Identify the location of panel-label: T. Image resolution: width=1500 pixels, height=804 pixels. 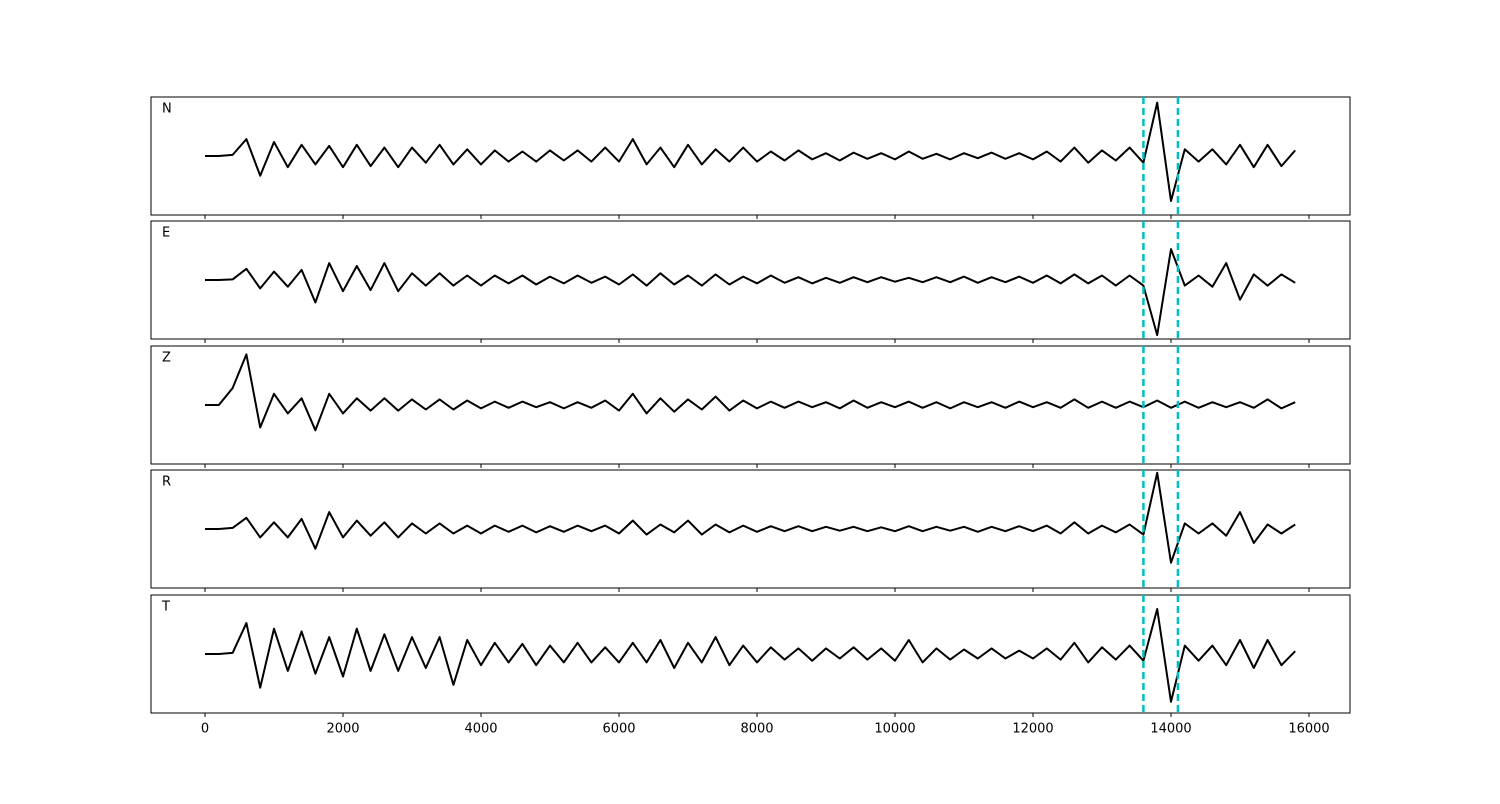
(165, 607).